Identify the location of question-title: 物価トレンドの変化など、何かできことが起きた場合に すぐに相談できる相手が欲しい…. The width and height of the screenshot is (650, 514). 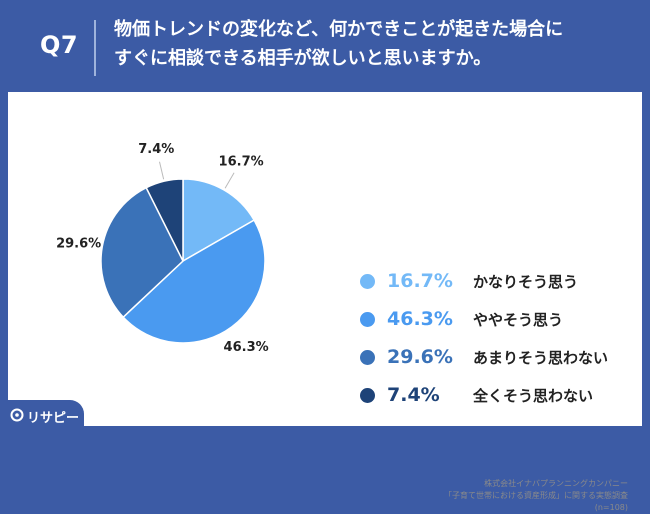
(374, 44).